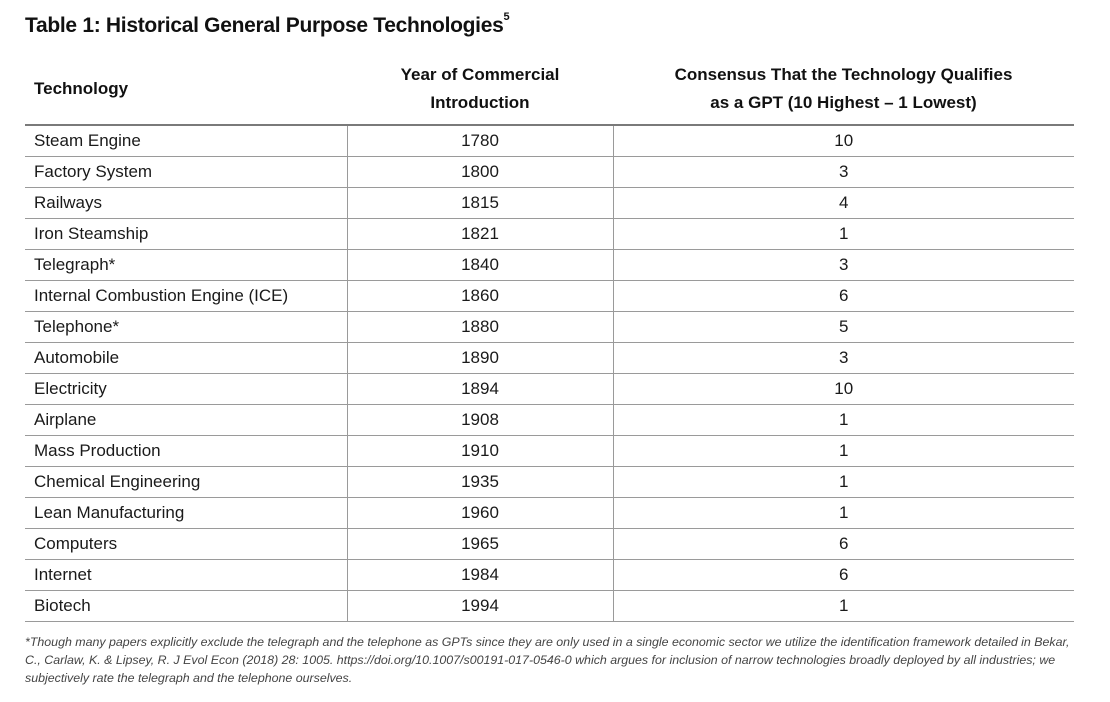 This screenshot has width=1110, height=702. What do you see at coordinates (186, 513) in the screenshot?
I see `technology-cell: Lean Manufacturing` at bounding box center [186, 513].